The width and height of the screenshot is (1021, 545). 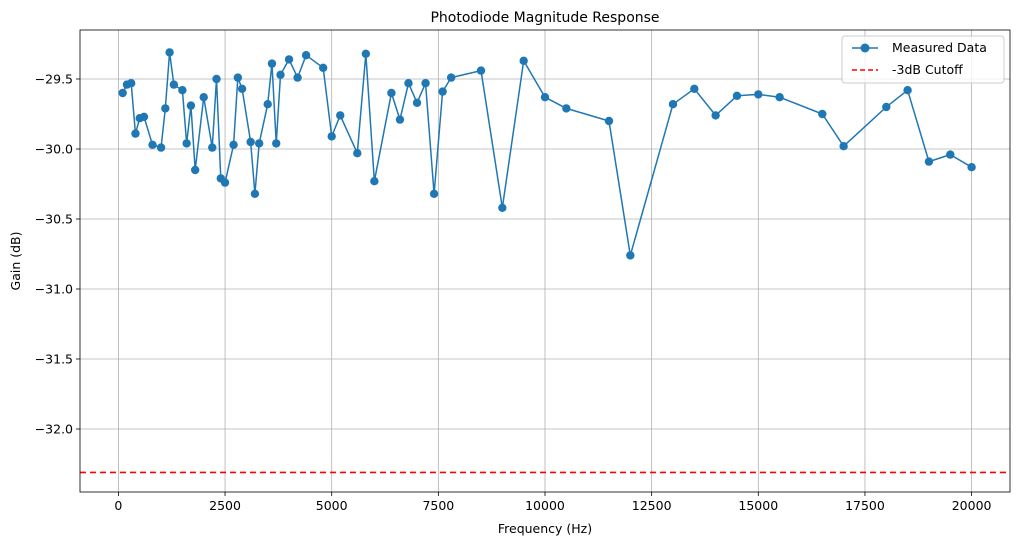 I want to click on legend-measured-marker, so click(x=865, y=48).